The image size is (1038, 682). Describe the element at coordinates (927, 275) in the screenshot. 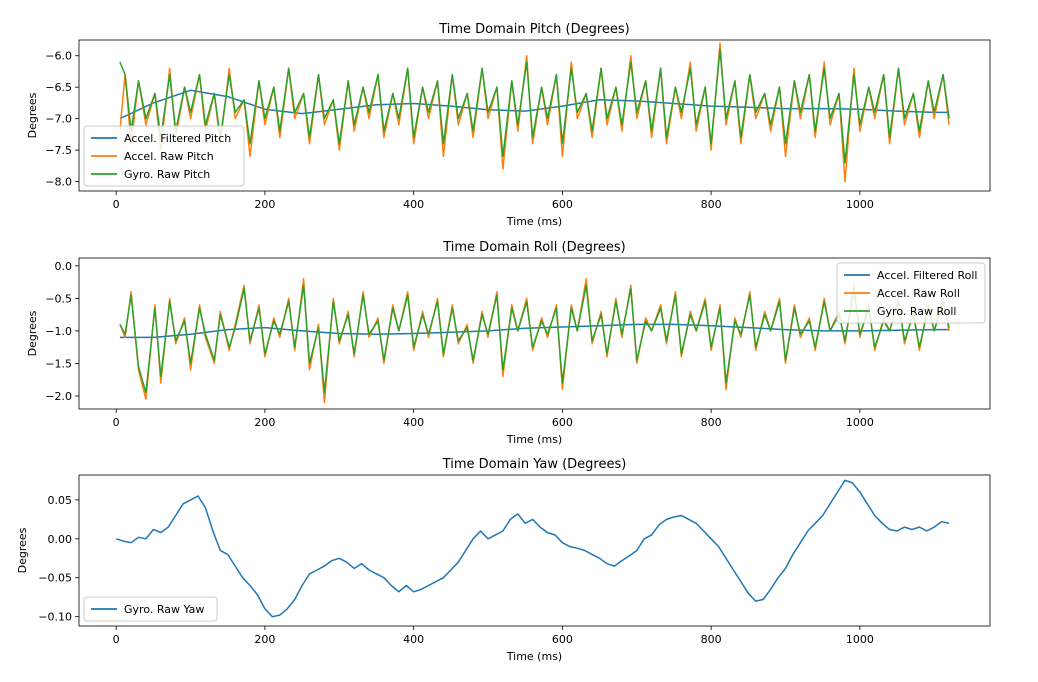

I see `legend-label: Accel. Filtered Roll` at that location.